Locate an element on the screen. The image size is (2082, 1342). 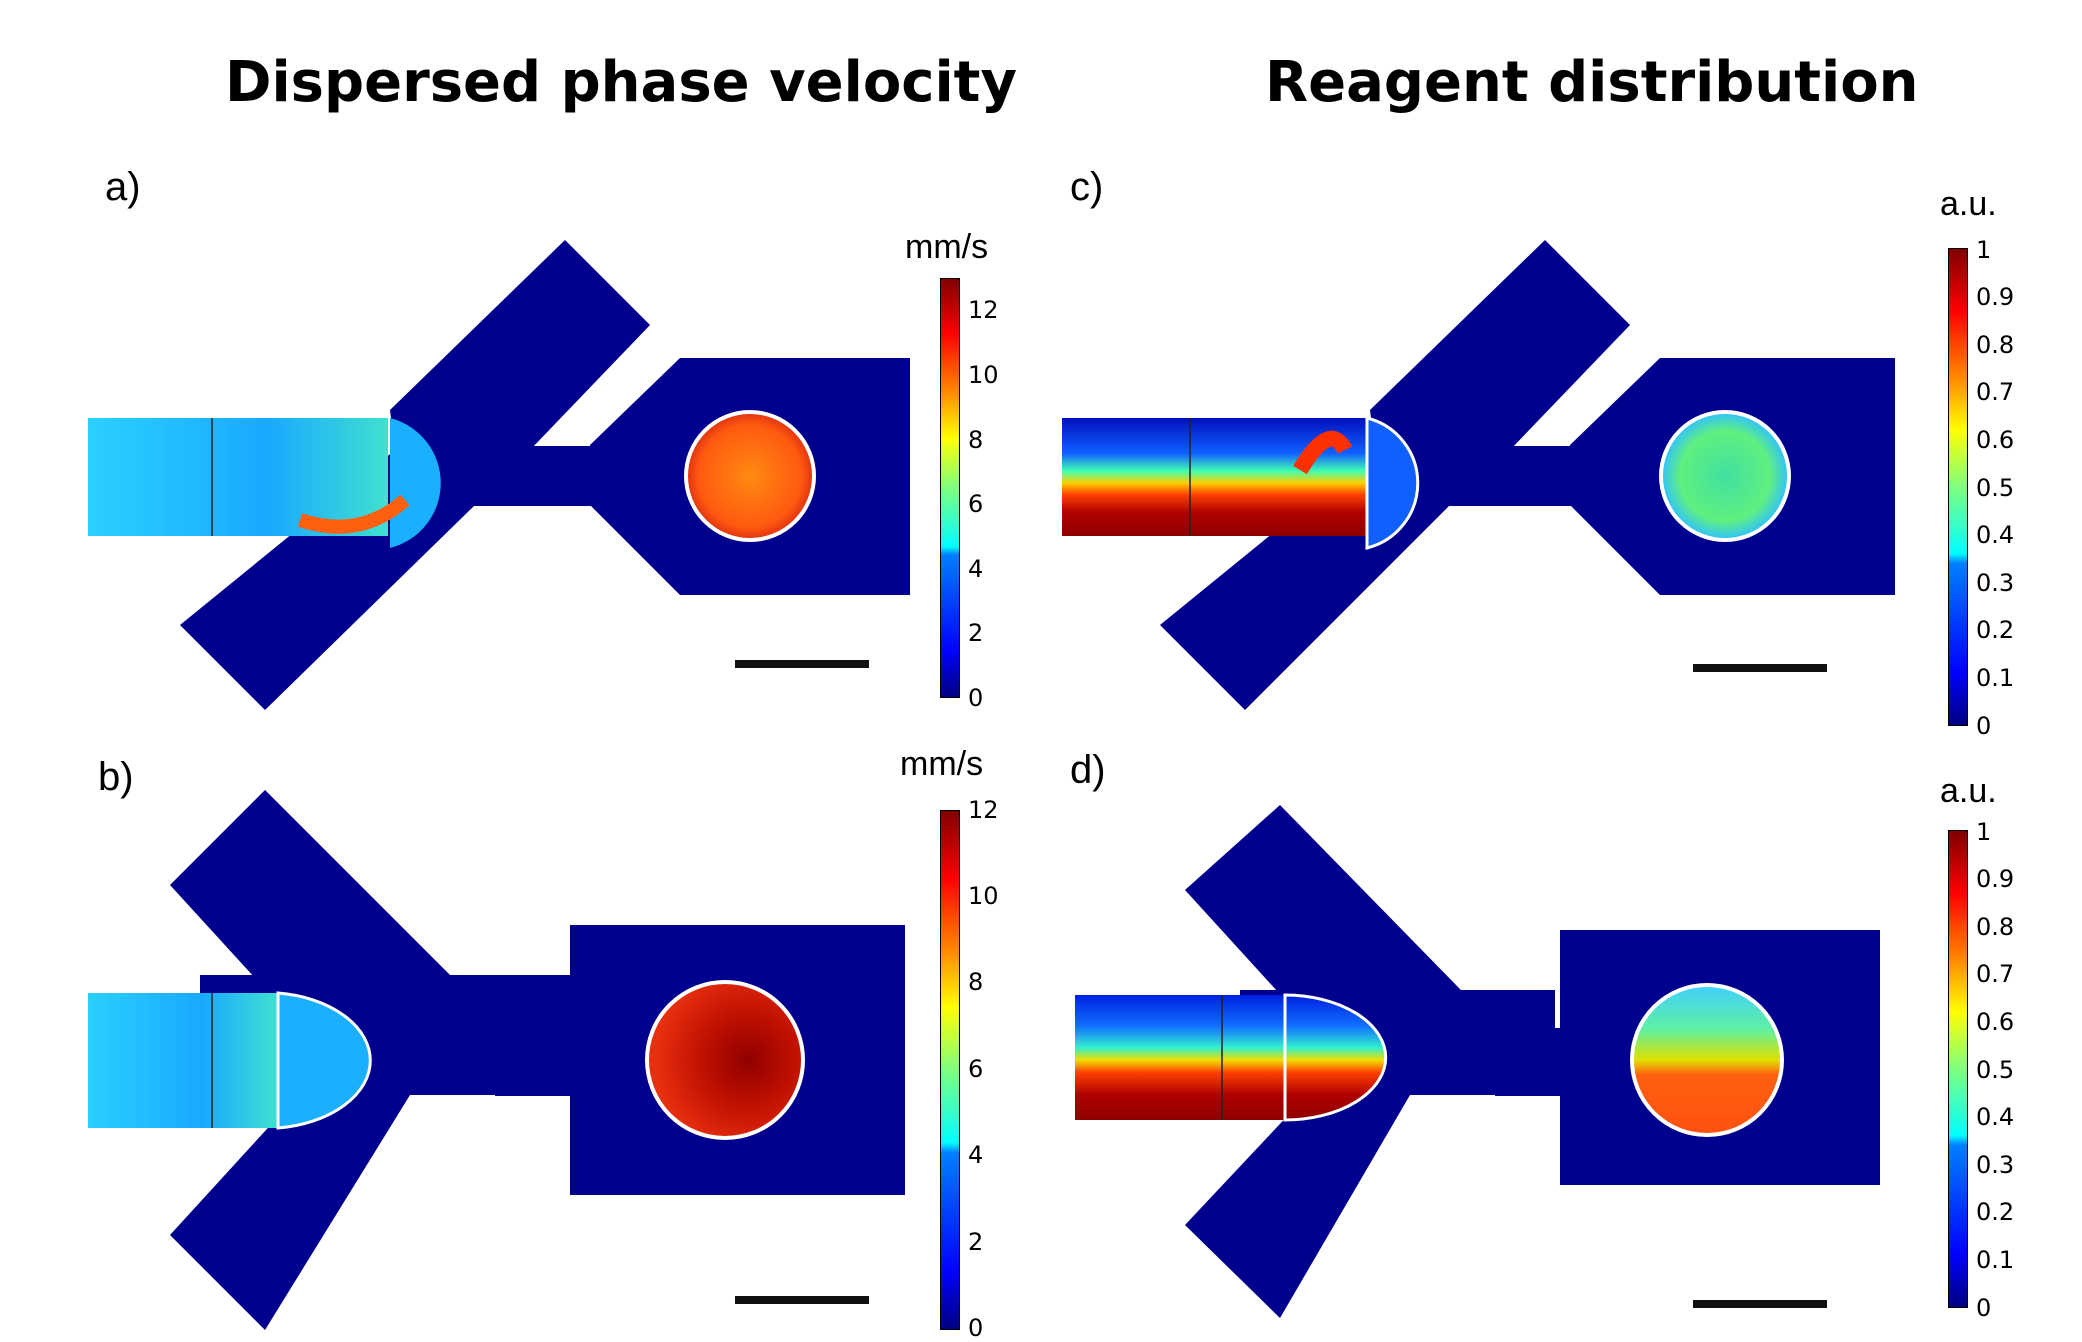
panel-d-geometry is located at coordinates (1477, 1061).